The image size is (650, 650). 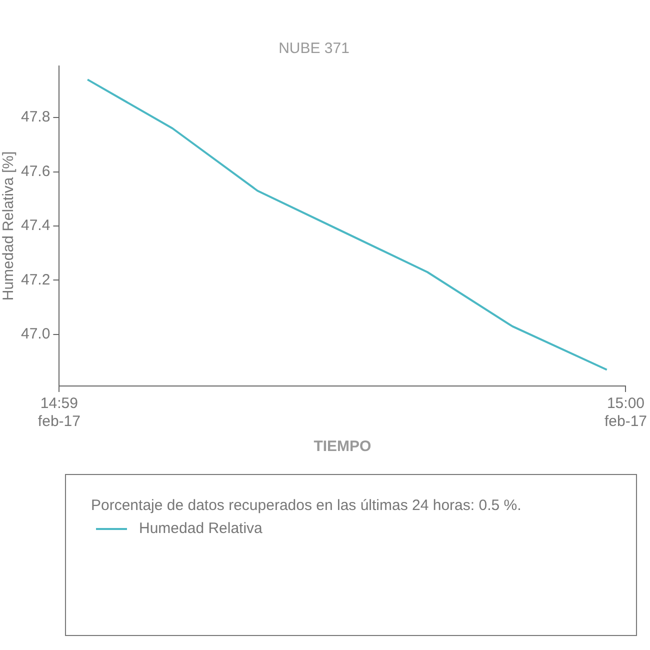 I want to click on x-axis-title: TIEMPO, so click(x=343, y=447).